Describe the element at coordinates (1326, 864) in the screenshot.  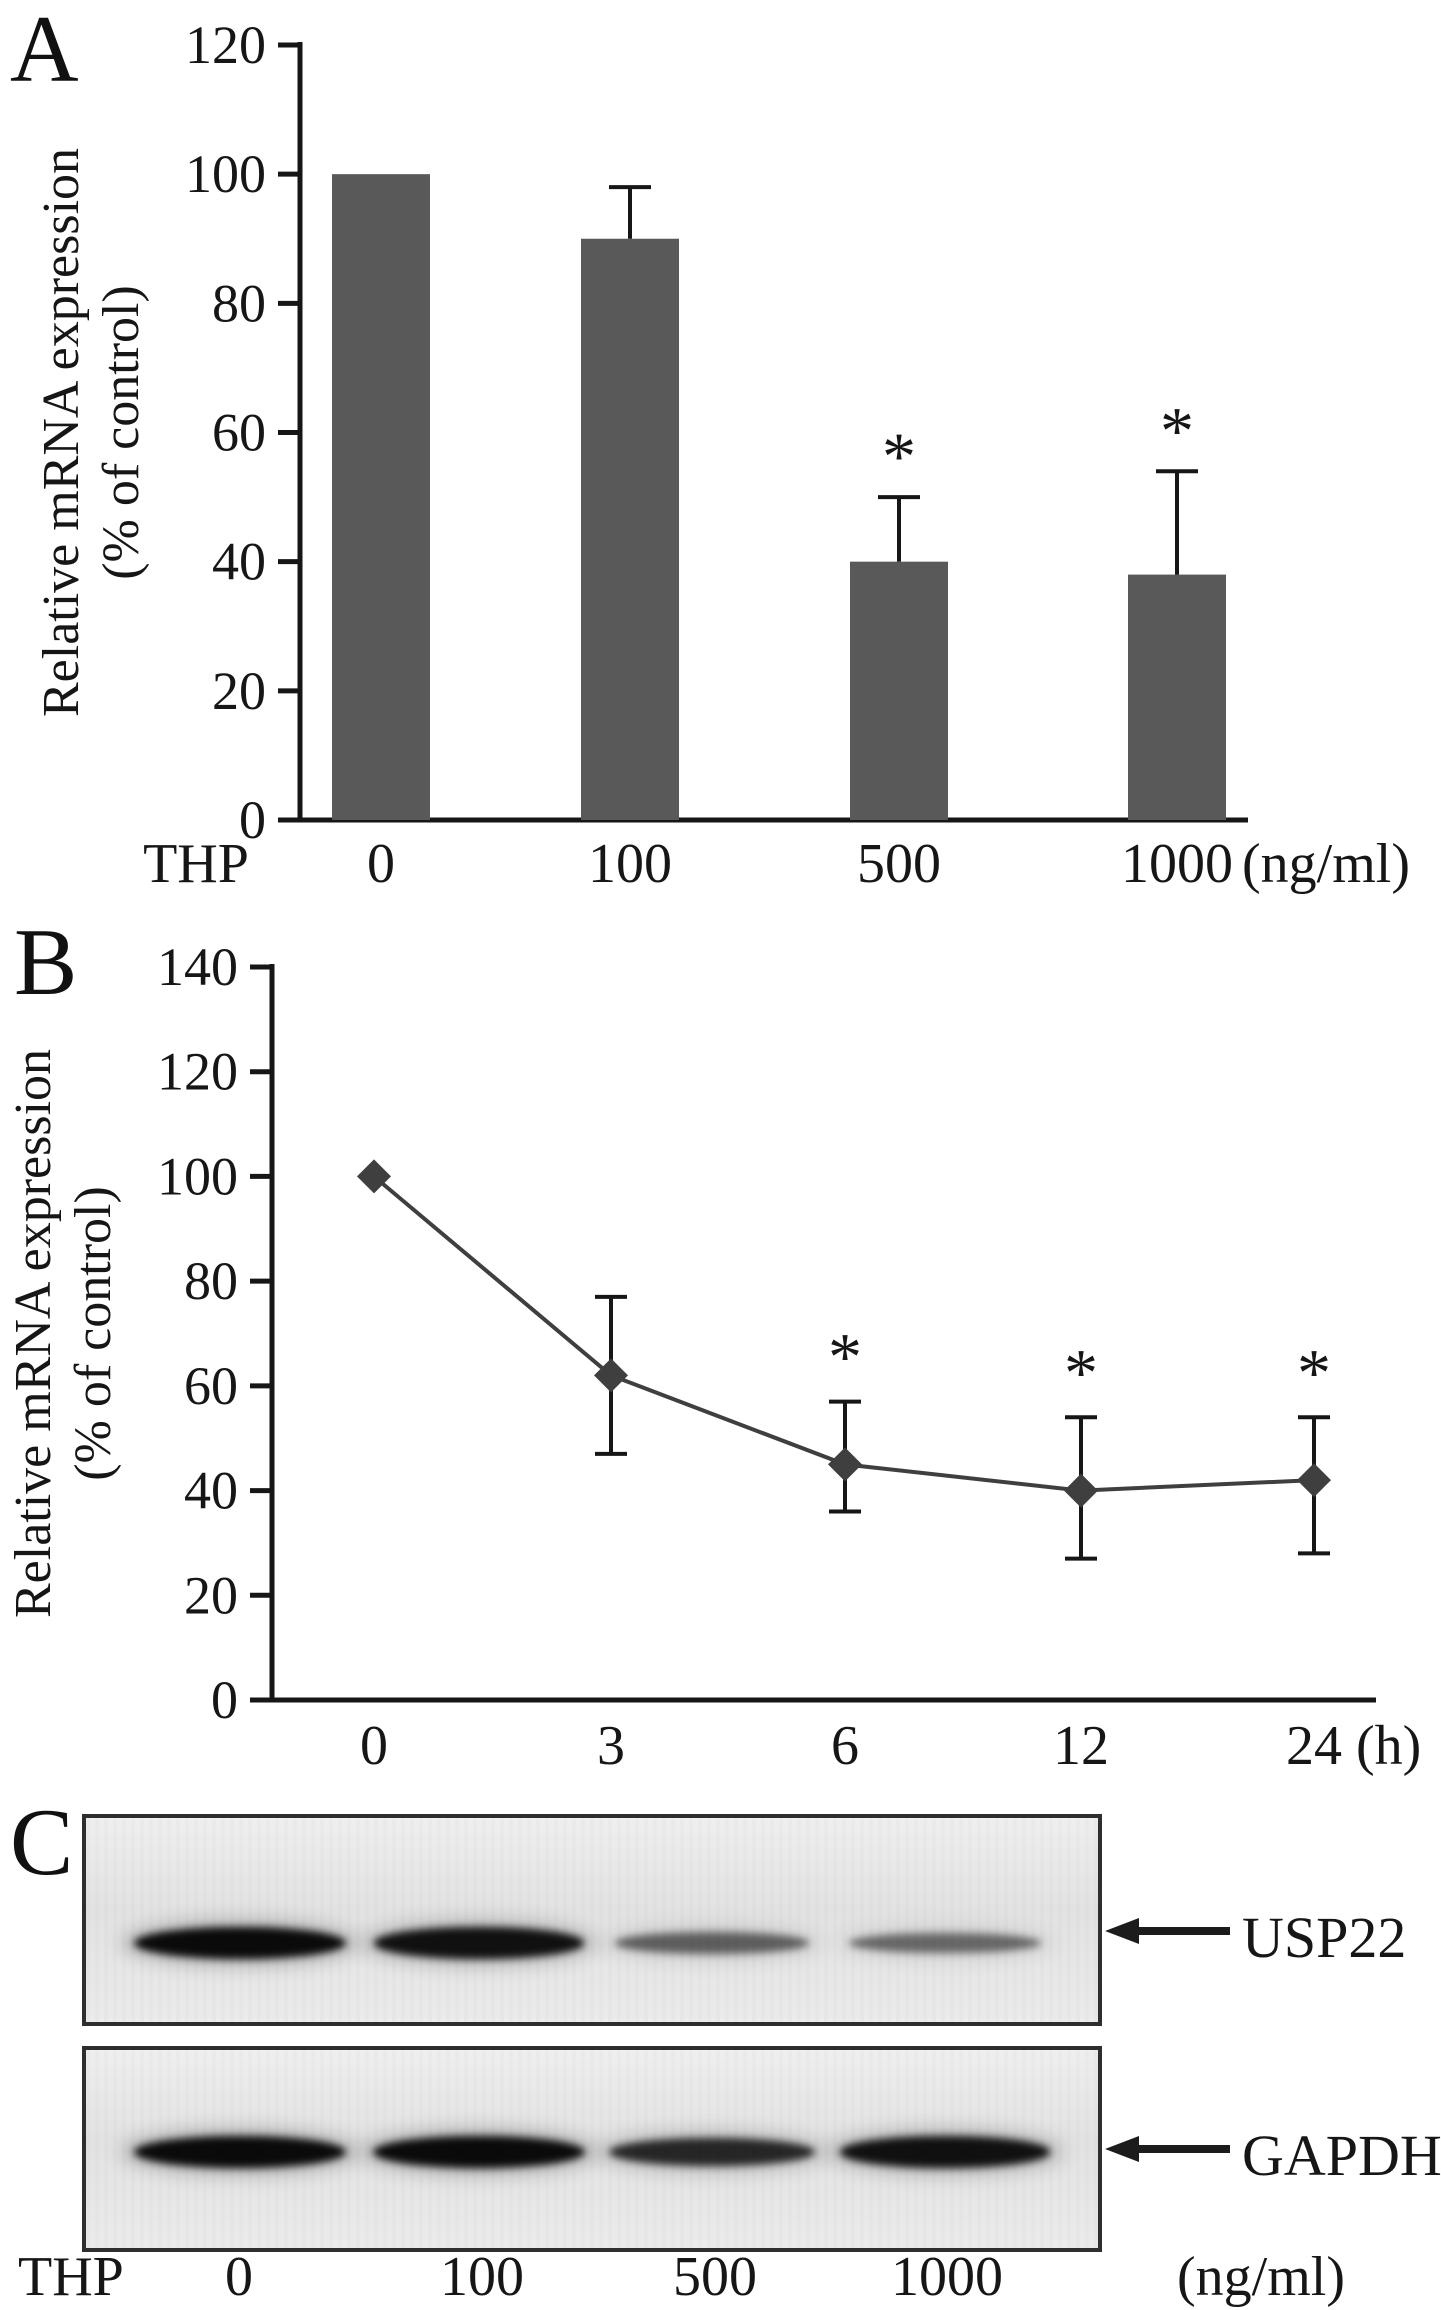
I see `x-axis-unit-label: (ng/ml)` at that location.